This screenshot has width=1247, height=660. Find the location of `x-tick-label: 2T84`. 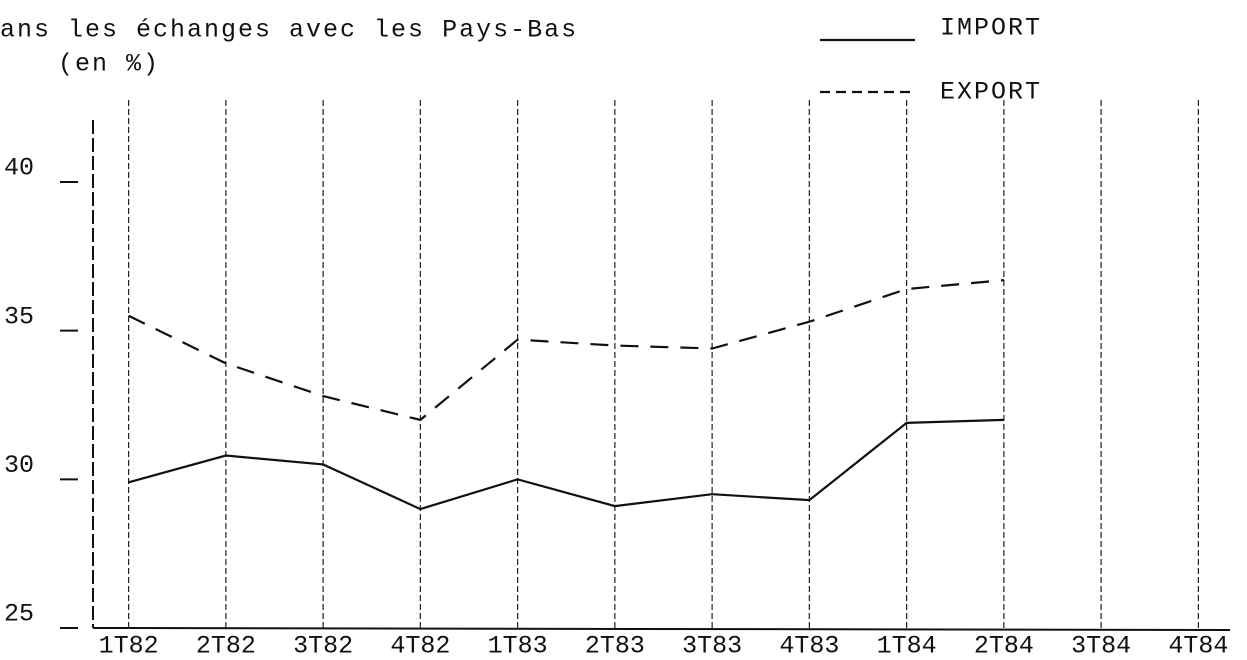

x-tick-label: 2T84 is located at coordinates (1004, 646).